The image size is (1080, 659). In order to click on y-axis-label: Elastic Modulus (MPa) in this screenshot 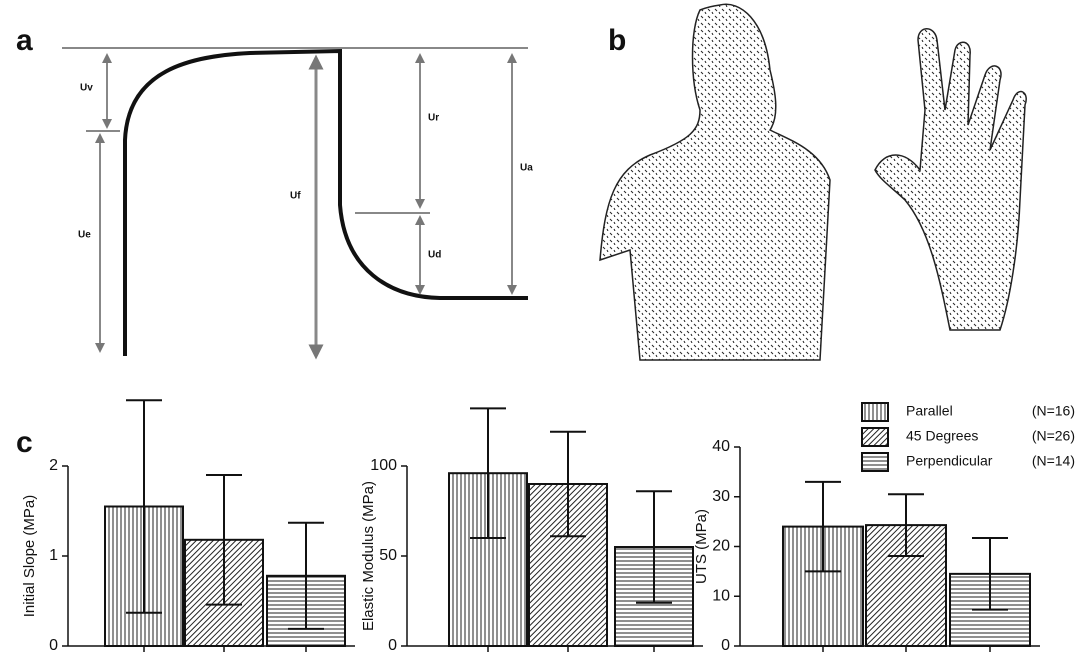, I will do `click(368, 556)`.